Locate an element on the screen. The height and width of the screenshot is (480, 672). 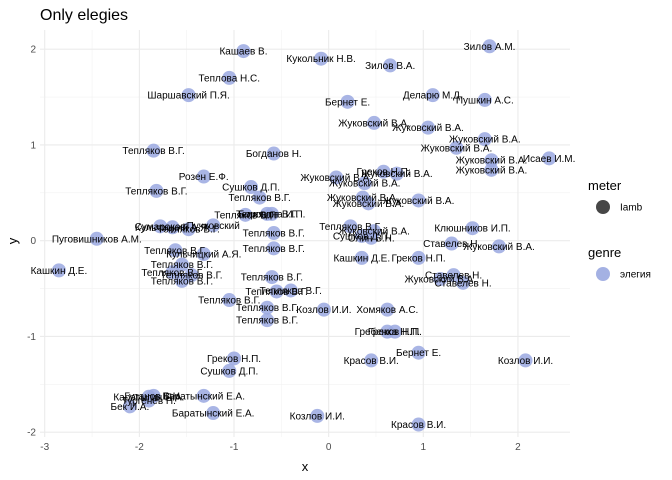
y-tick-label: -1 is located at coordinates (31, 337).